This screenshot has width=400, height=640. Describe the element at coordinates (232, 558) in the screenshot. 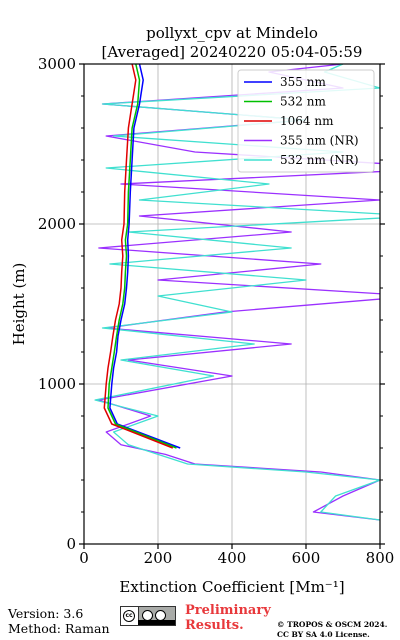

I see `x-tick-label: 400` at that location.